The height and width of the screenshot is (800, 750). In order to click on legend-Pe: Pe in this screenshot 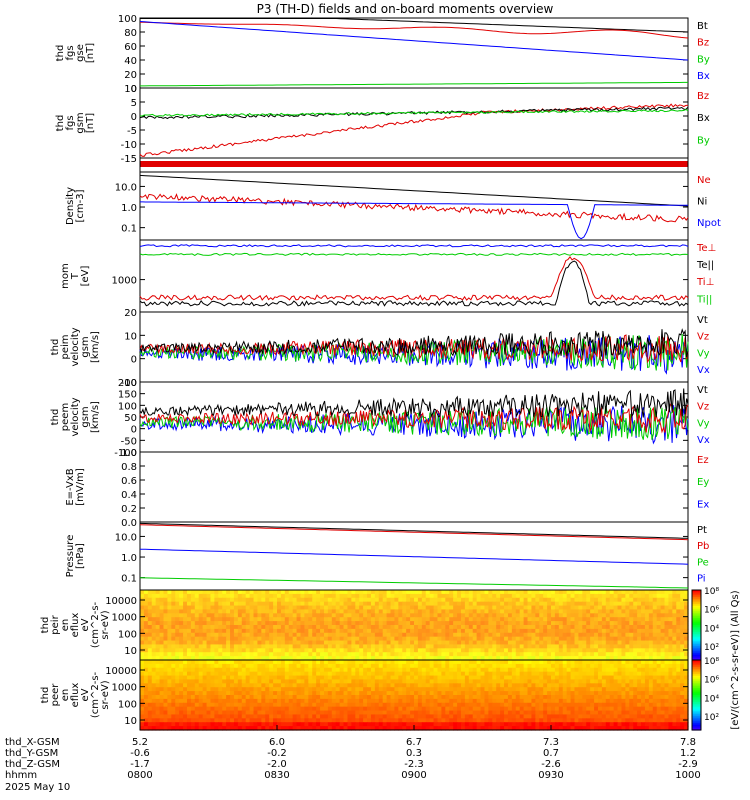, I will do `click(703, 562)`.